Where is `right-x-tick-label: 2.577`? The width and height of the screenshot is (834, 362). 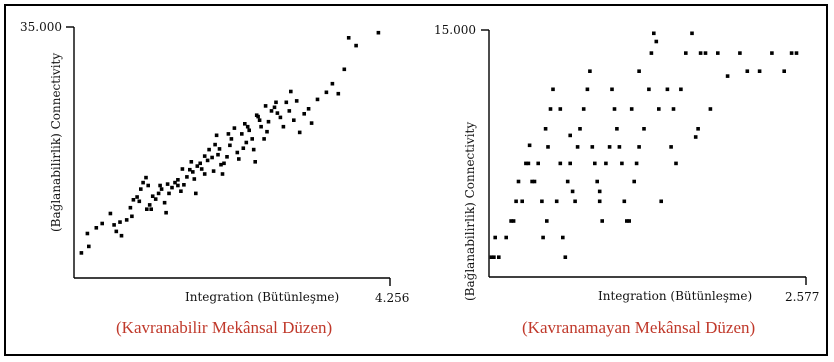 right-x-tick-label: 2.577 is located at coordinates (802, 297).